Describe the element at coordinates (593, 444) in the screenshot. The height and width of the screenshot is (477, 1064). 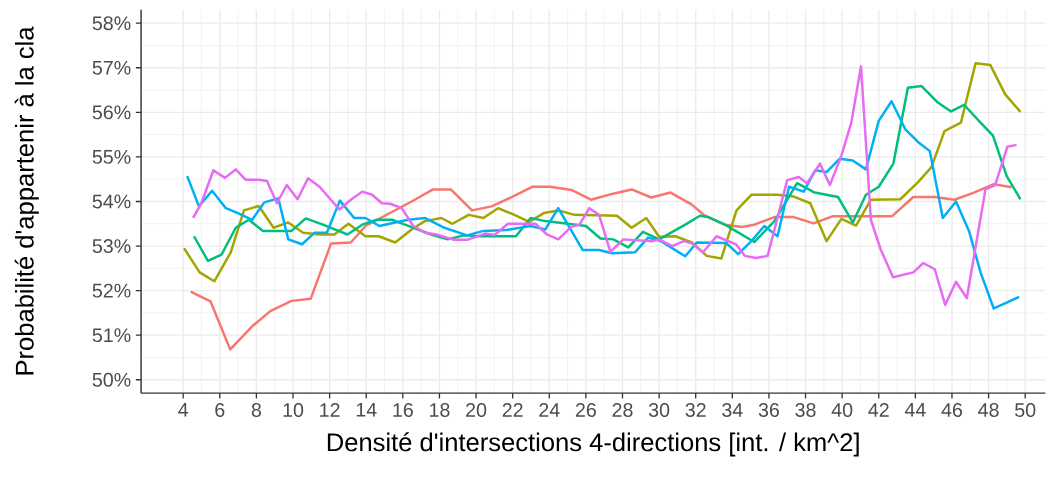
I see `x-axis-title: Densité d'intersections 4-directions [int. / km^2]` at that location.